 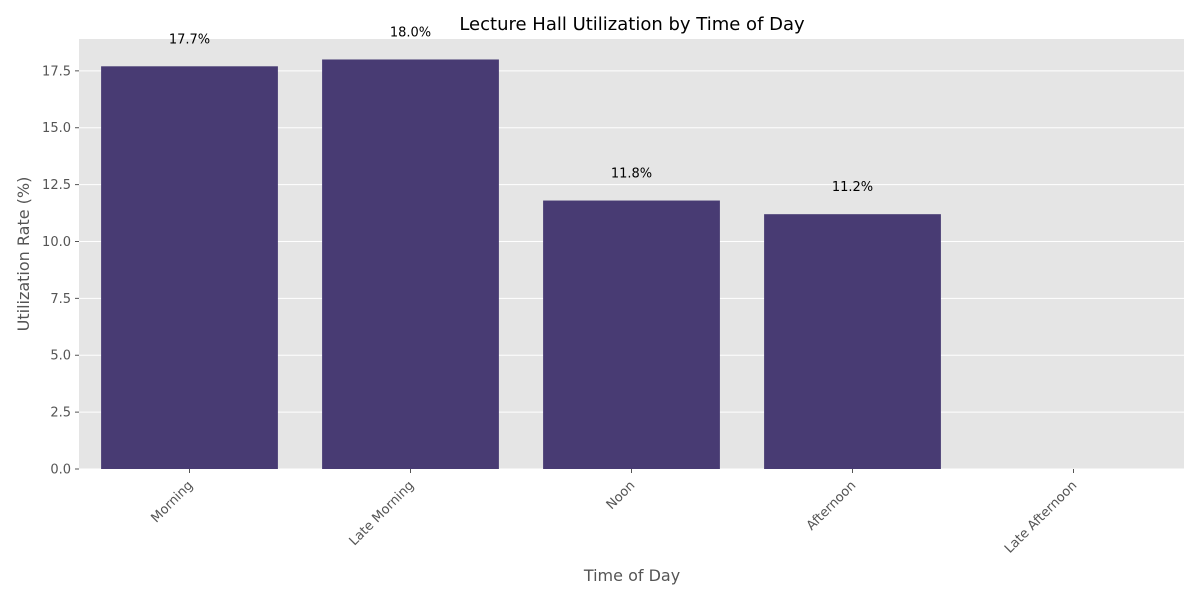 I want to click on data-label: 11.2%, so click(x=852, y=187).